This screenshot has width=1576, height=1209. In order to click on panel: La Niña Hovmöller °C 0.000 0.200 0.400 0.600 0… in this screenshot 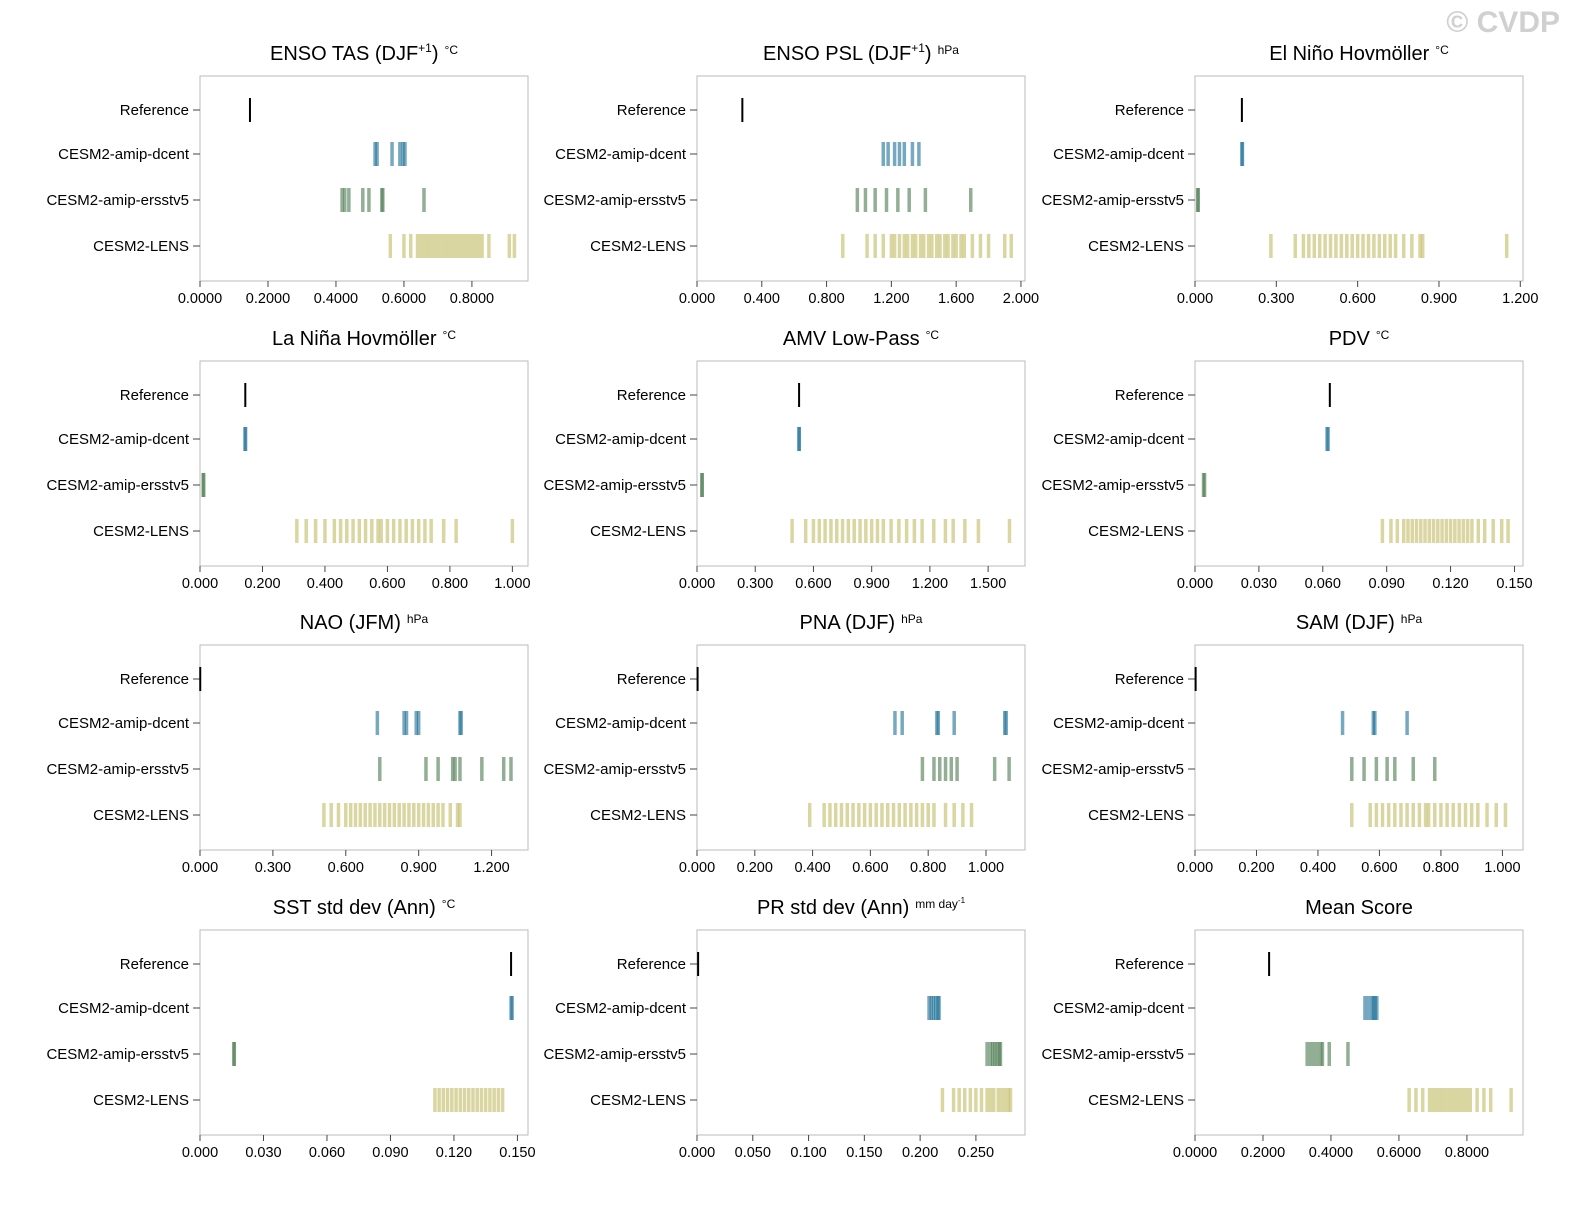, I will do `click(288, 460)`.